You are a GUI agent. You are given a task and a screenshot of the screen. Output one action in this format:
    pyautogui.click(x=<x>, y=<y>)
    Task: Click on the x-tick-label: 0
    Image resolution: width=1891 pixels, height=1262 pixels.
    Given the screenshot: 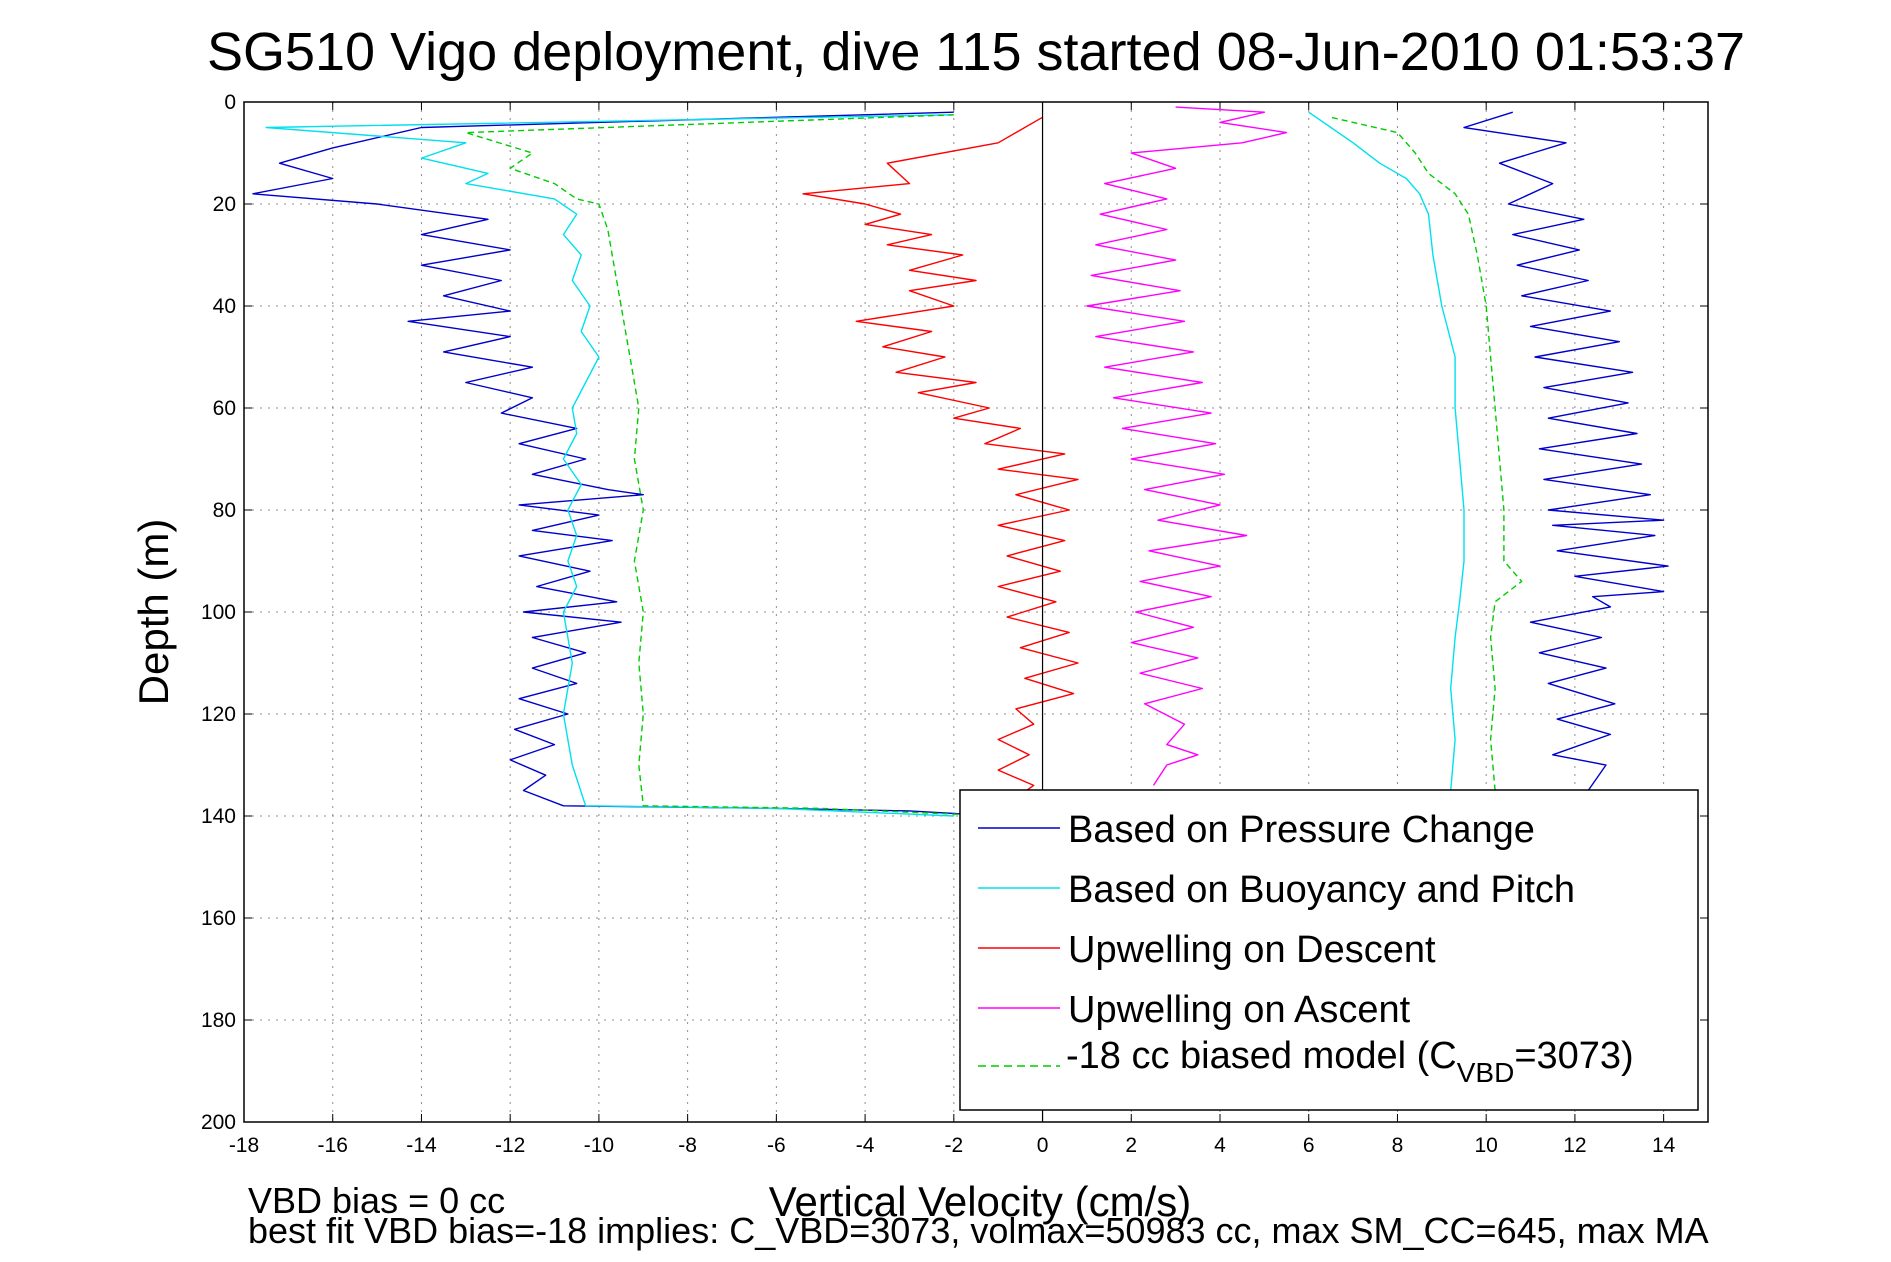 What is the action you would take?
    pyautogui.click(x=1043, y=1145)
    